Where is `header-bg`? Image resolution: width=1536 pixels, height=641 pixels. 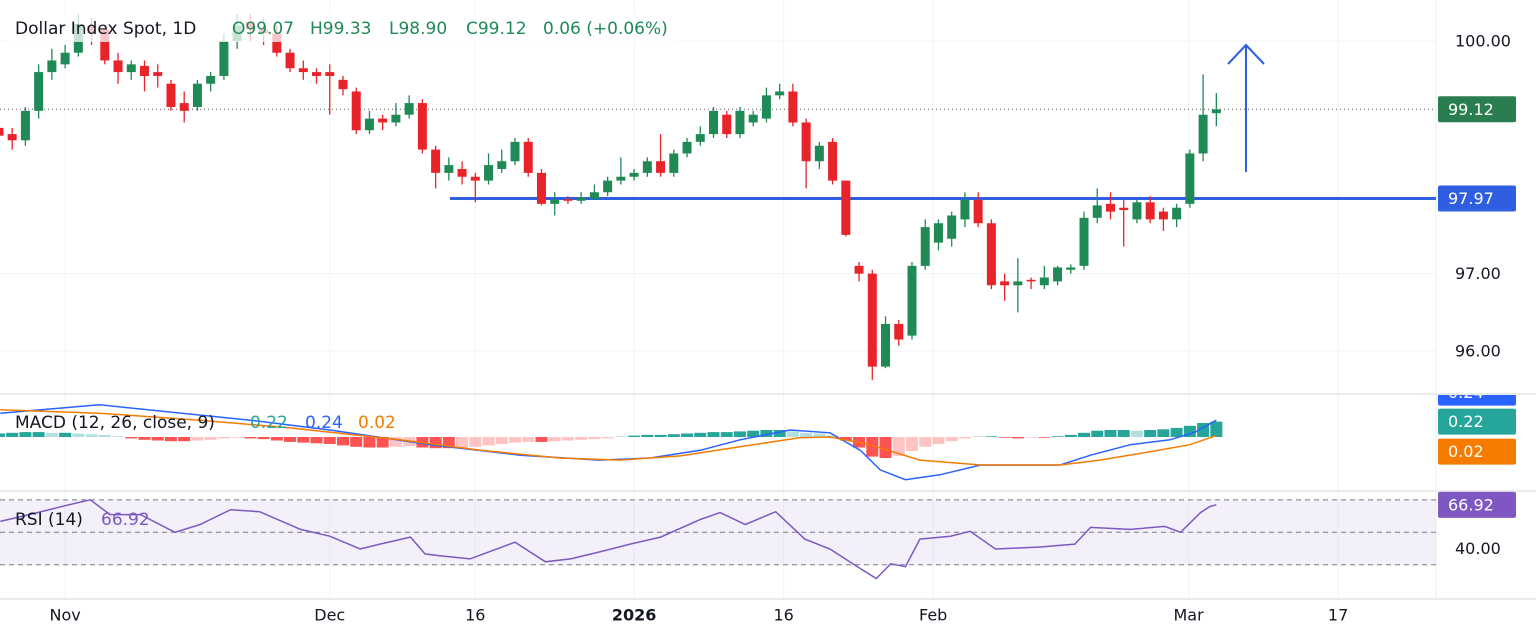 header-bg is located at coordinates (342, 28).